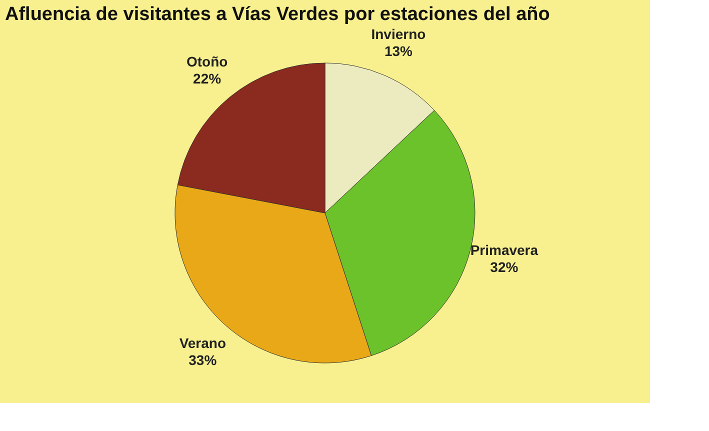  Describe the element at coordinates (207, 78) in the screenshot. I see `data-label: 22%` at that location.